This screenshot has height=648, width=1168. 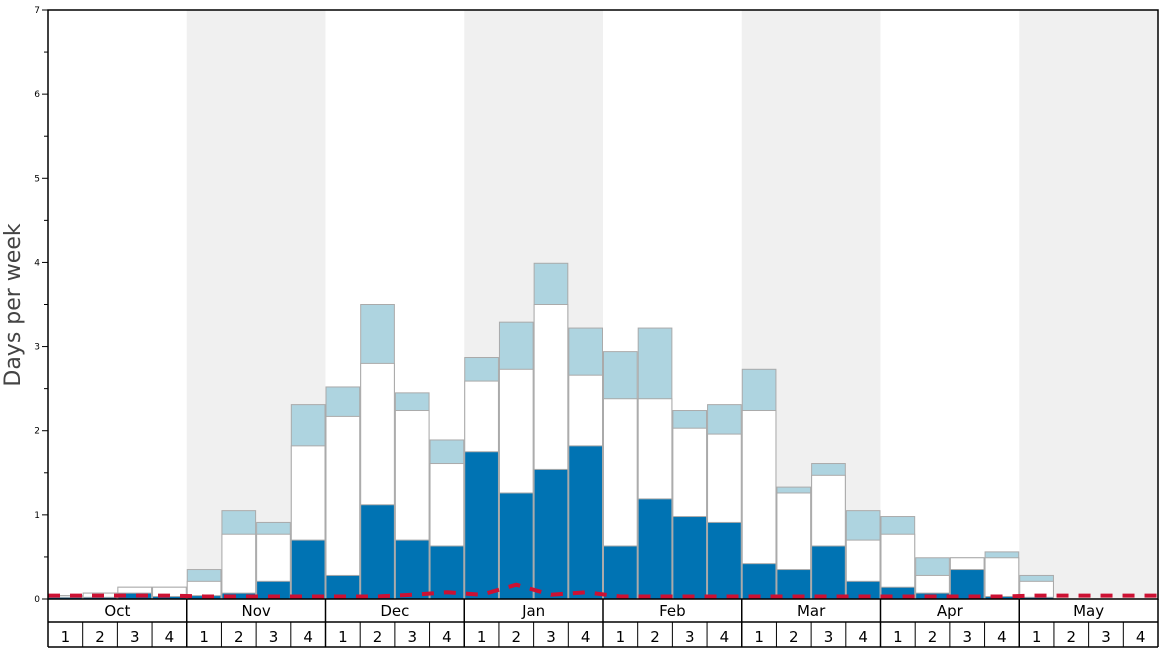 I want to click on month-label-nov: Nov, so click(x=255, y=611).